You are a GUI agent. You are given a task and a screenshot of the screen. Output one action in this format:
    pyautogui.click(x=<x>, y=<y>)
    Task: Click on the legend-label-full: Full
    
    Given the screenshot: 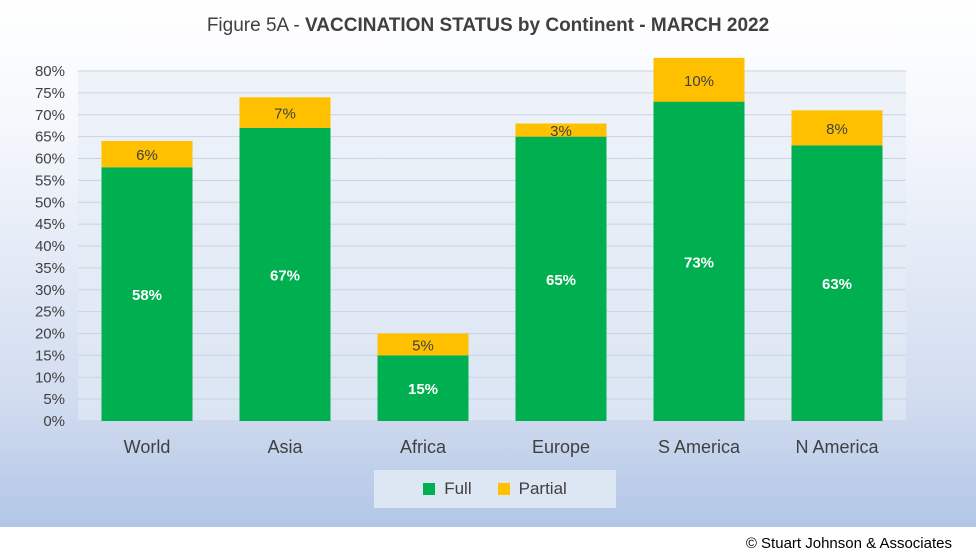 What is the action you would take?
    pyautogui.click(x=458, y=488)
    